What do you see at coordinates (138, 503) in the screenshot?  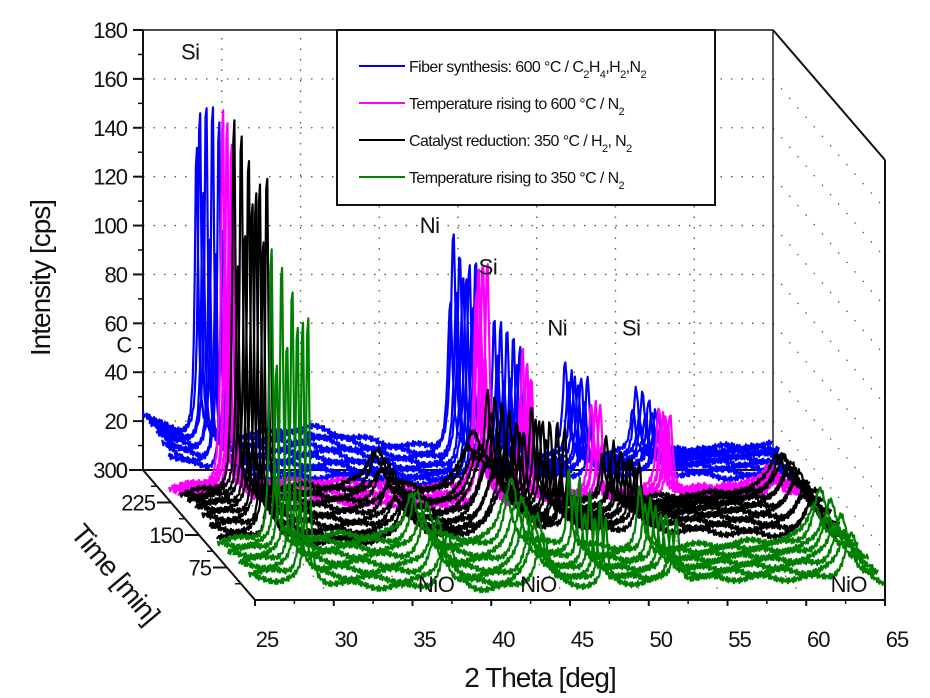 I see `z-tick-label: 225` at bounding box center [138, 503].